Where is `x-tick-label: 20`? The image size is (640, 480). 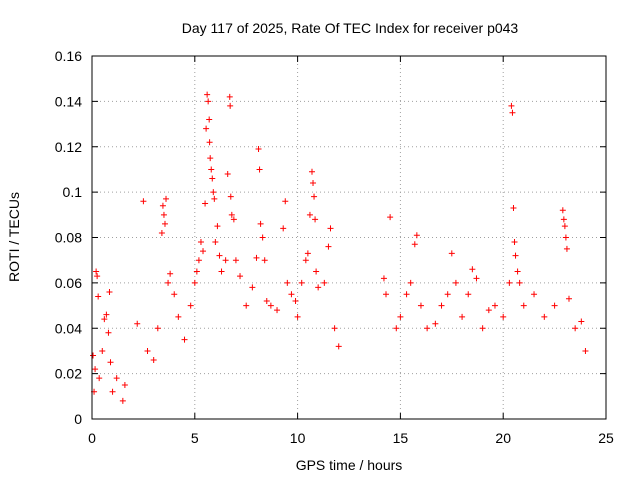
x-tick-label: 20 is located at coordinates (503, 438).